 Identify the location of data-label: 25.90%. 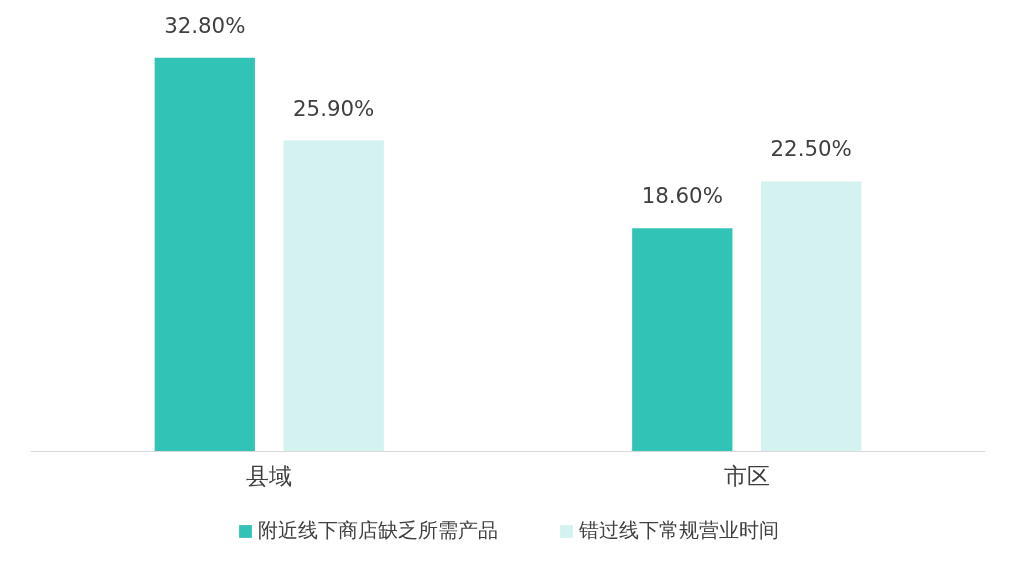
(334, 108).